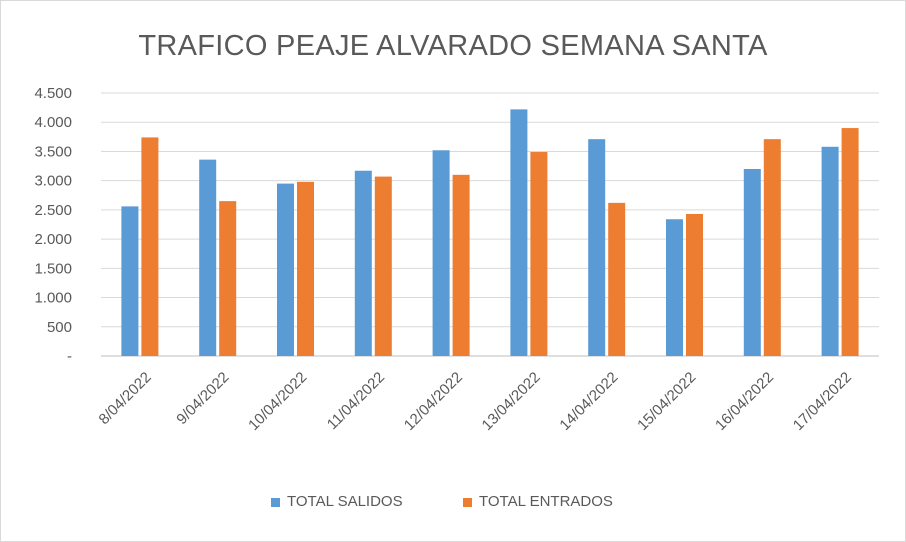 The width and height of the screenshot is (906, 542). Describe the element at coordinates (511, 401) in the screenshot. I see `x-tick-label: 13/04/2022` at that location.